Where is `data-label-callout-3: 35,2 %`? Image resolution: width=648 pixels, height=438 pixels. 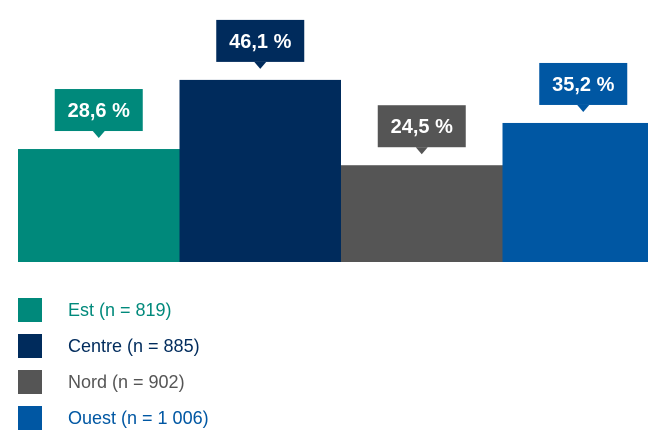 data-label-callout-3: 35,2 % is located at coordinates (583, 87).